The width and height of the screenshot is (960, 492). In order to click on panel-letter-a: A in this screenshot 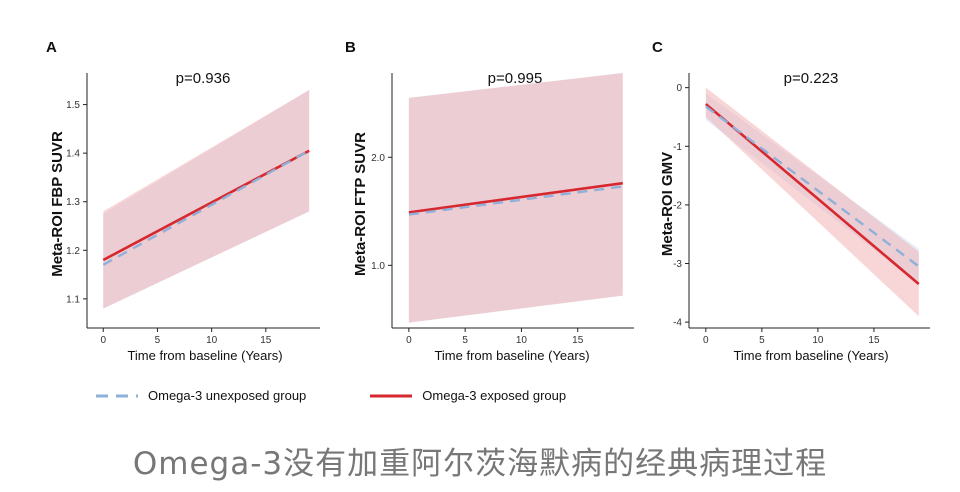, I will do `click(51, 47)`.